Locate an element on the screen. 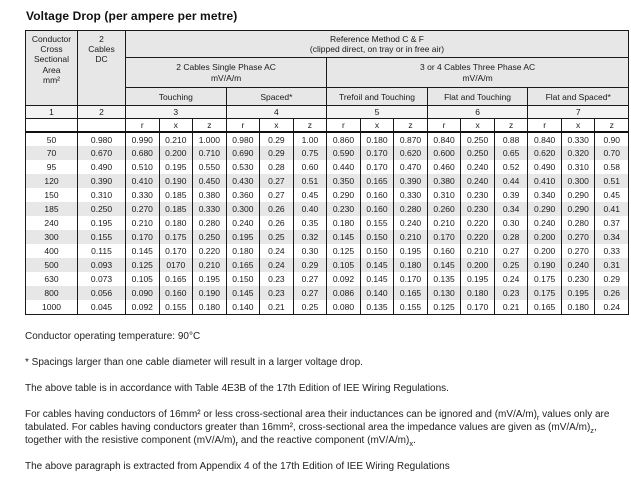  cell-value: 0.280 is located at coordinates (578, 223).